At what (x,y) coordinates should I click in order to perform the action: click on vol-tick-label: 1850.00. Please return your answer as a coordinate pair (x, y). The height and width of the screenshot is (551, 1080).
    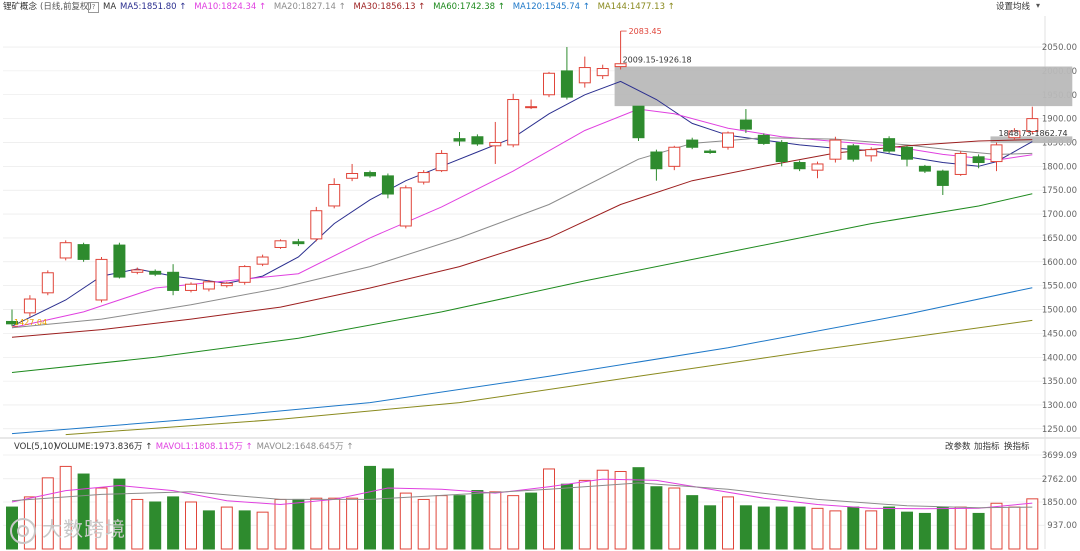
    Looking at the image, I should click on (1059, 503).